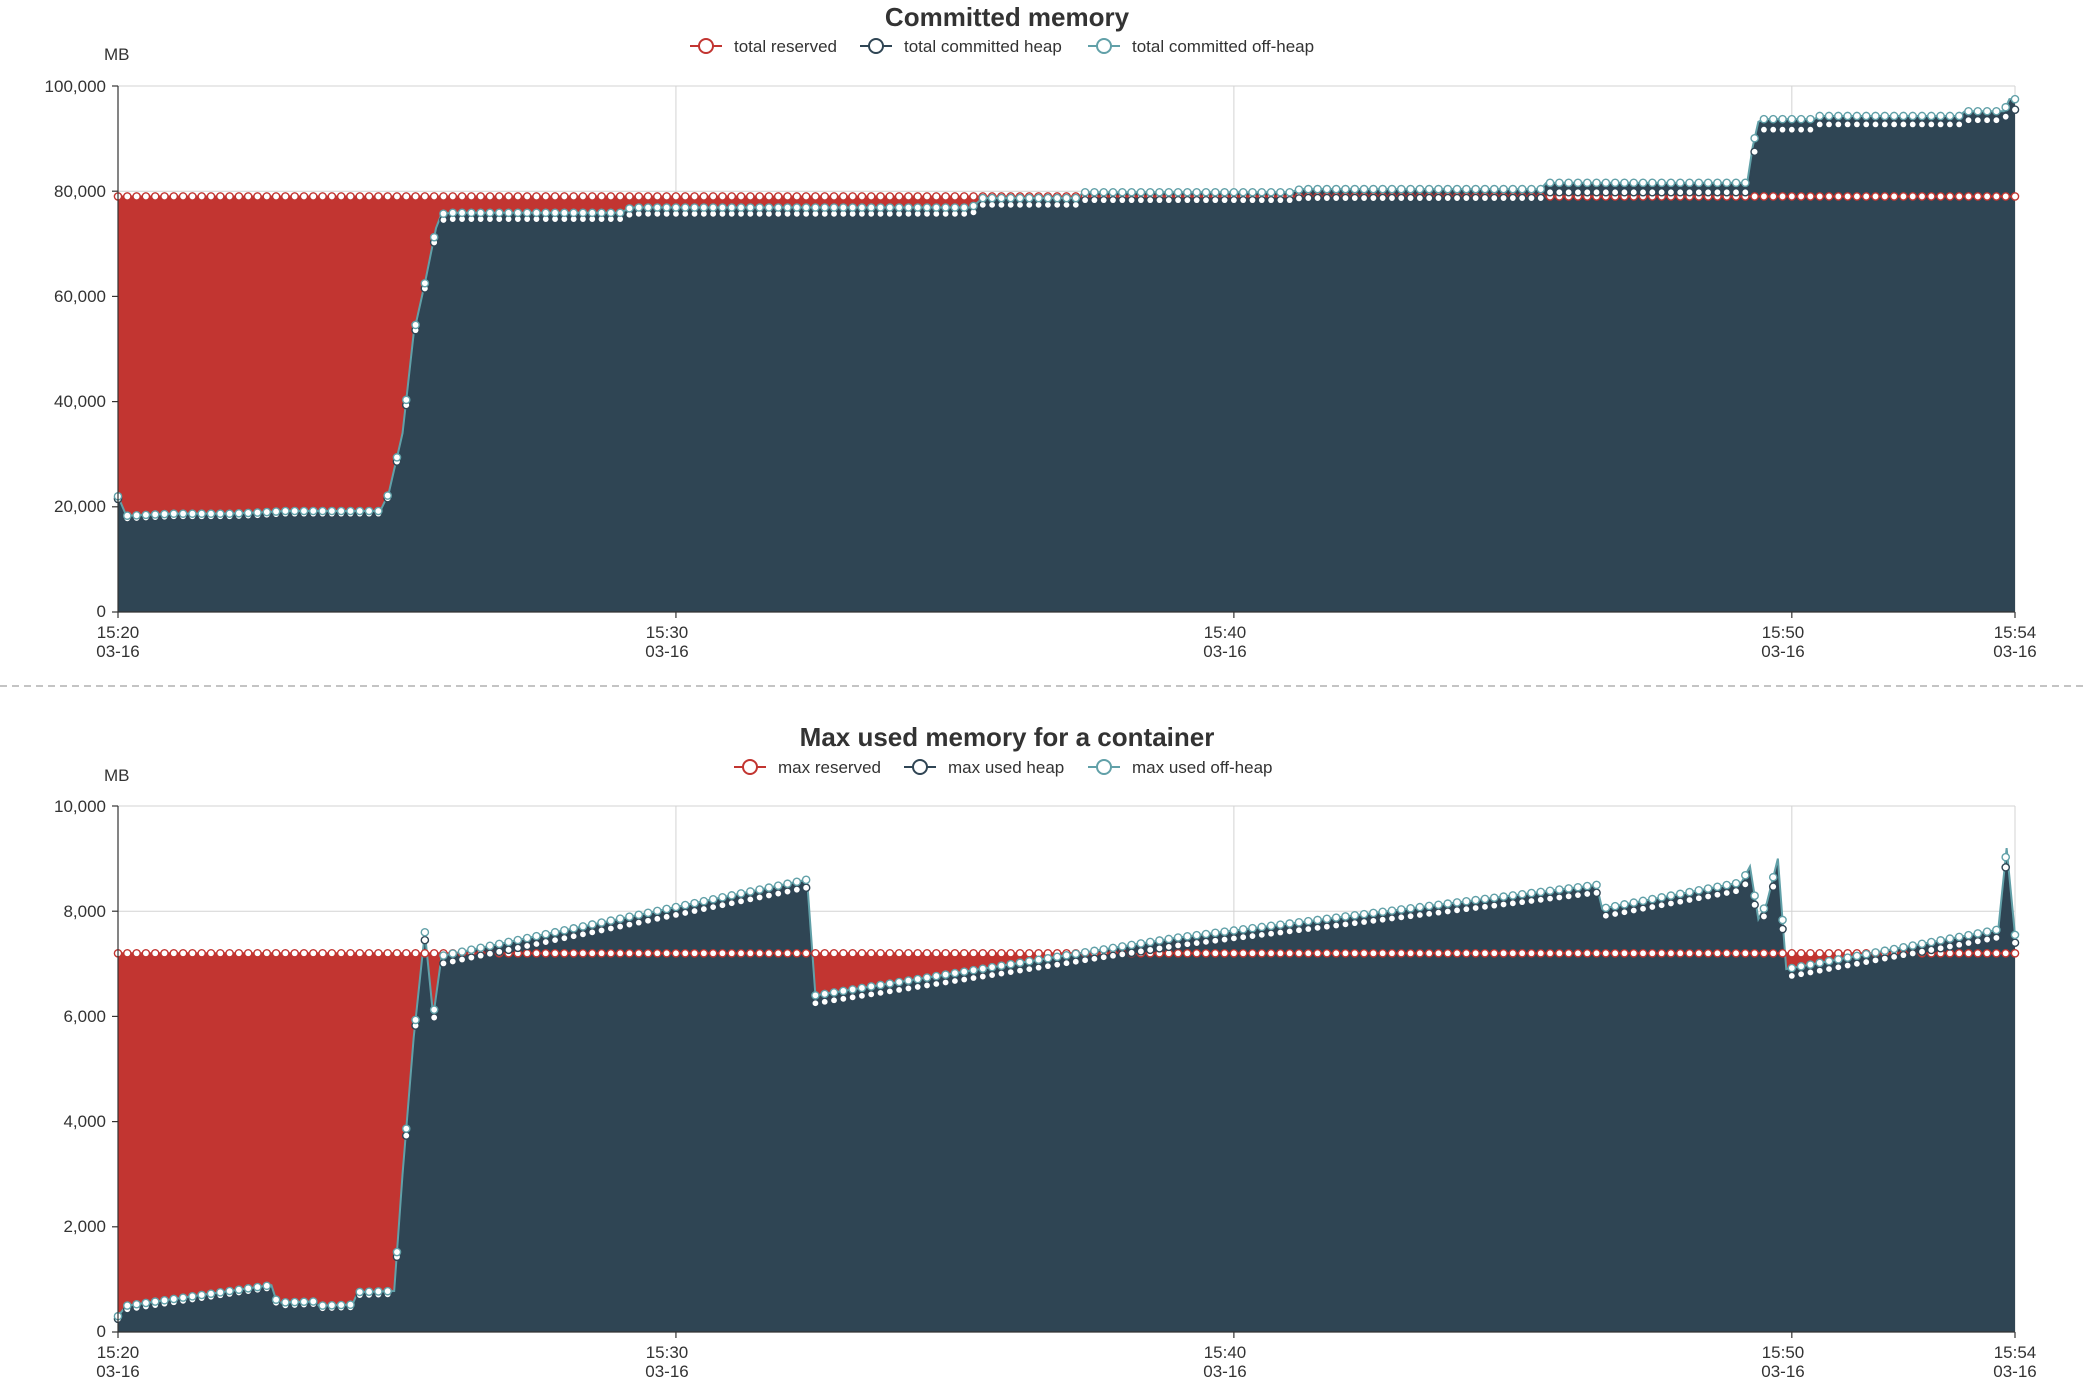 The image size is (2086, 1392). What do you see at coordinates (984, 767) in the screenshot?
I see `legend-item-max-used-heap: max used heap` at bounding box center [984, 767].